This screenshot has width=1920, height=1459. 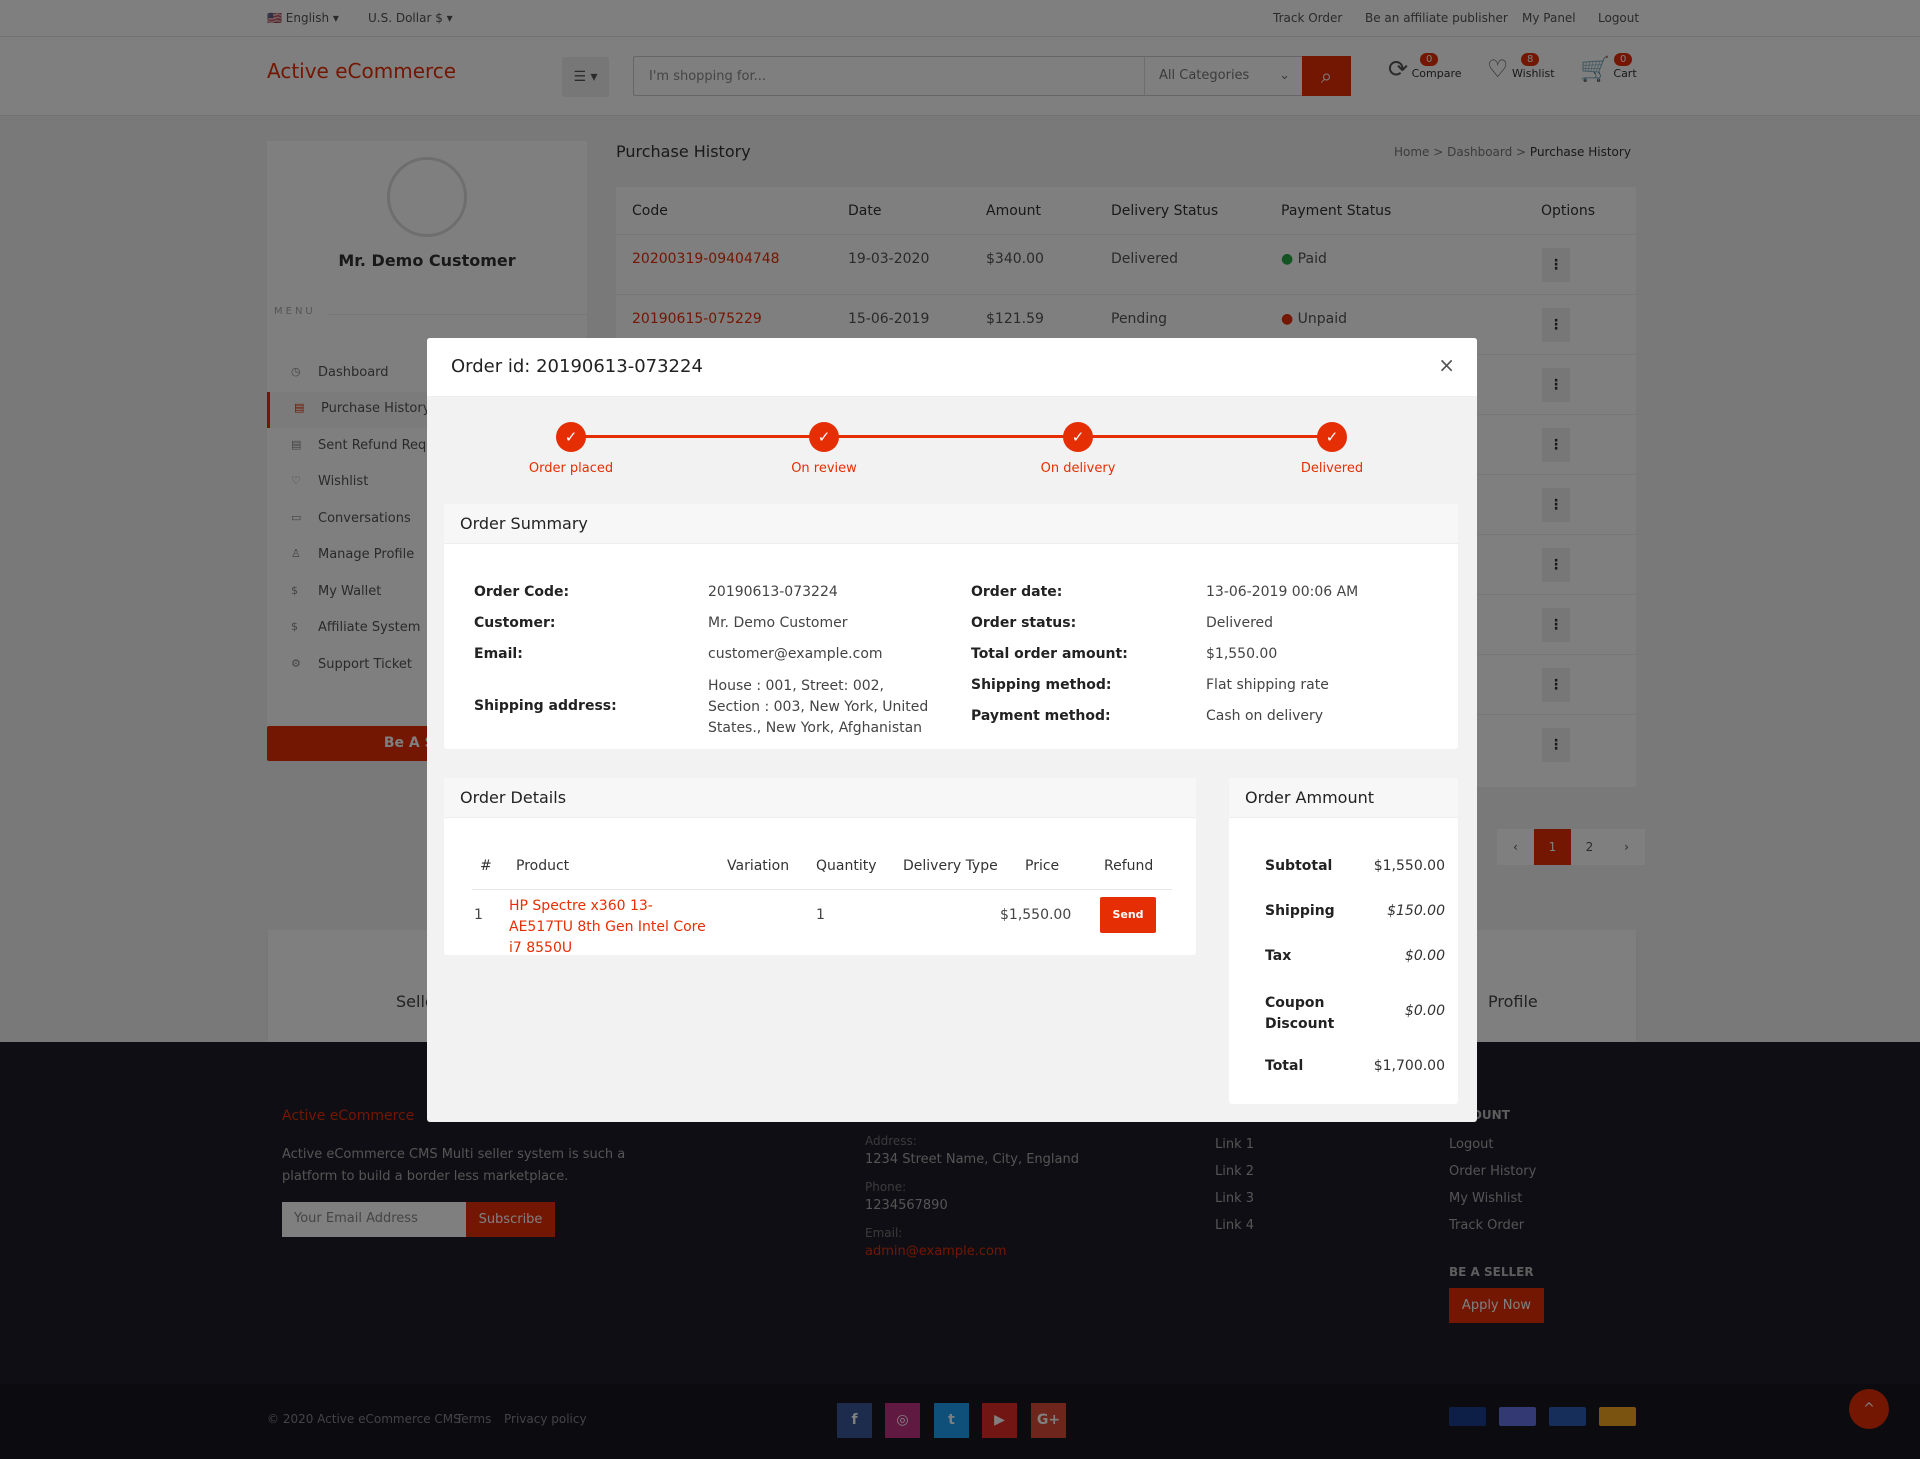 What do you see at coordinates (1300, 911) in the screenshot?
I see `amount-label: Shipping` at bounding box center [1300, 911].